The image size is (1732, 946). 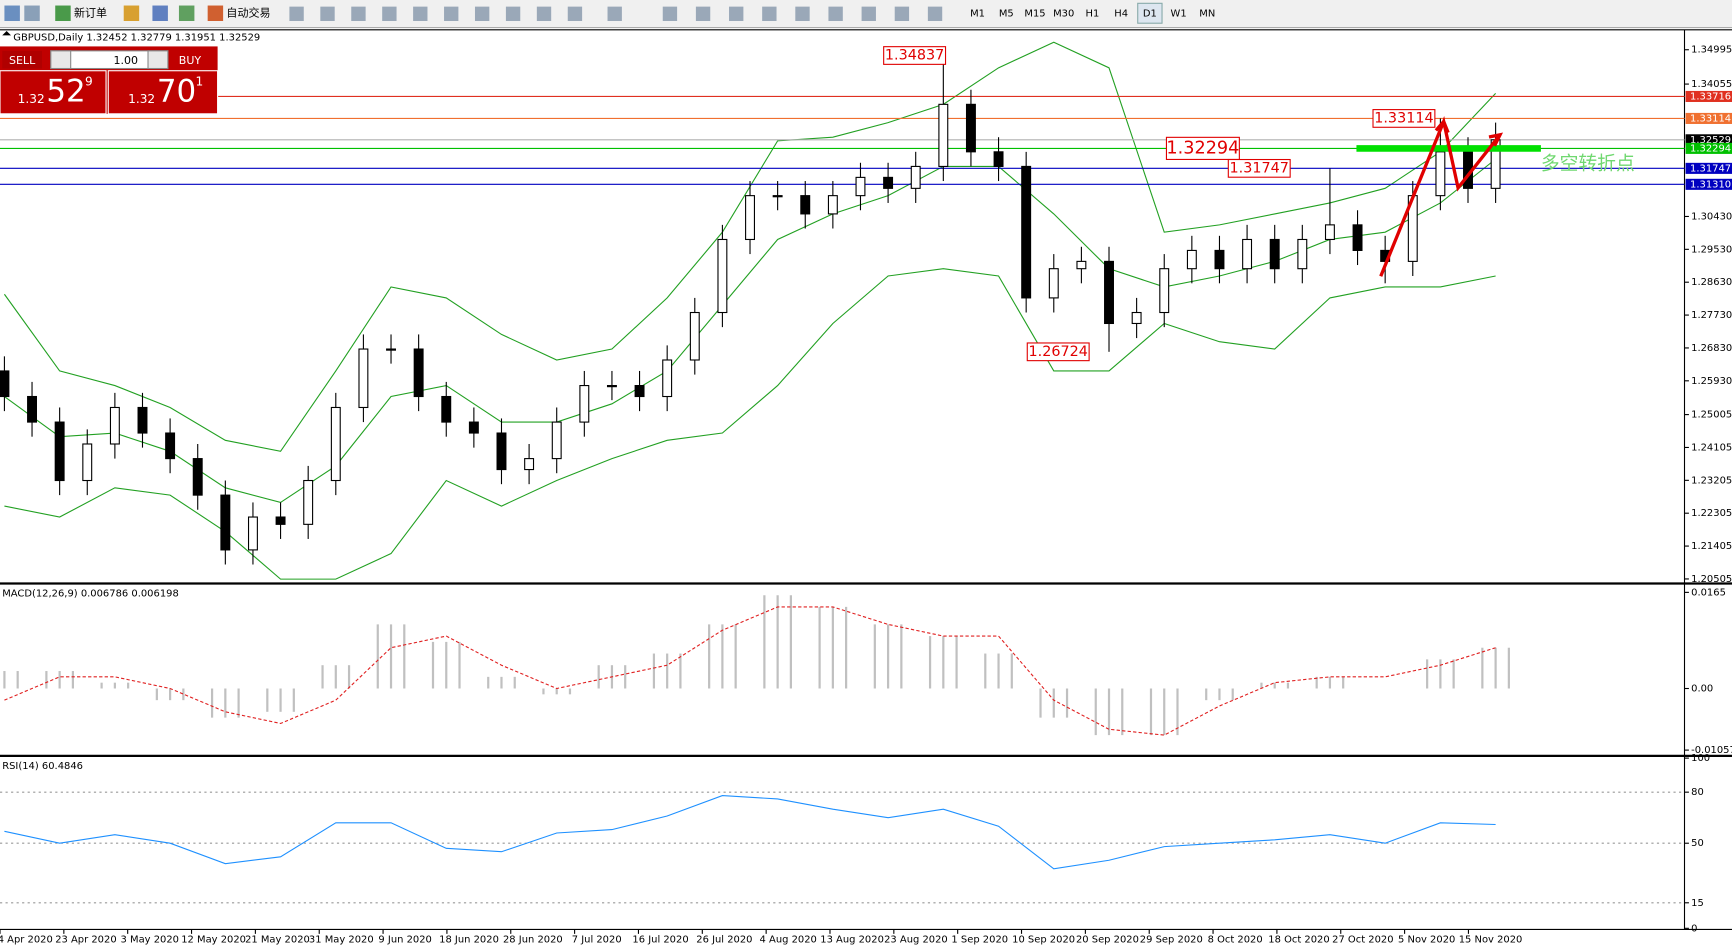 What do you see at coordinates (1426, 939) in the screenshot?
I see `x-tick-label: 5 Nov 2020` at bounding box center [1426, 939].